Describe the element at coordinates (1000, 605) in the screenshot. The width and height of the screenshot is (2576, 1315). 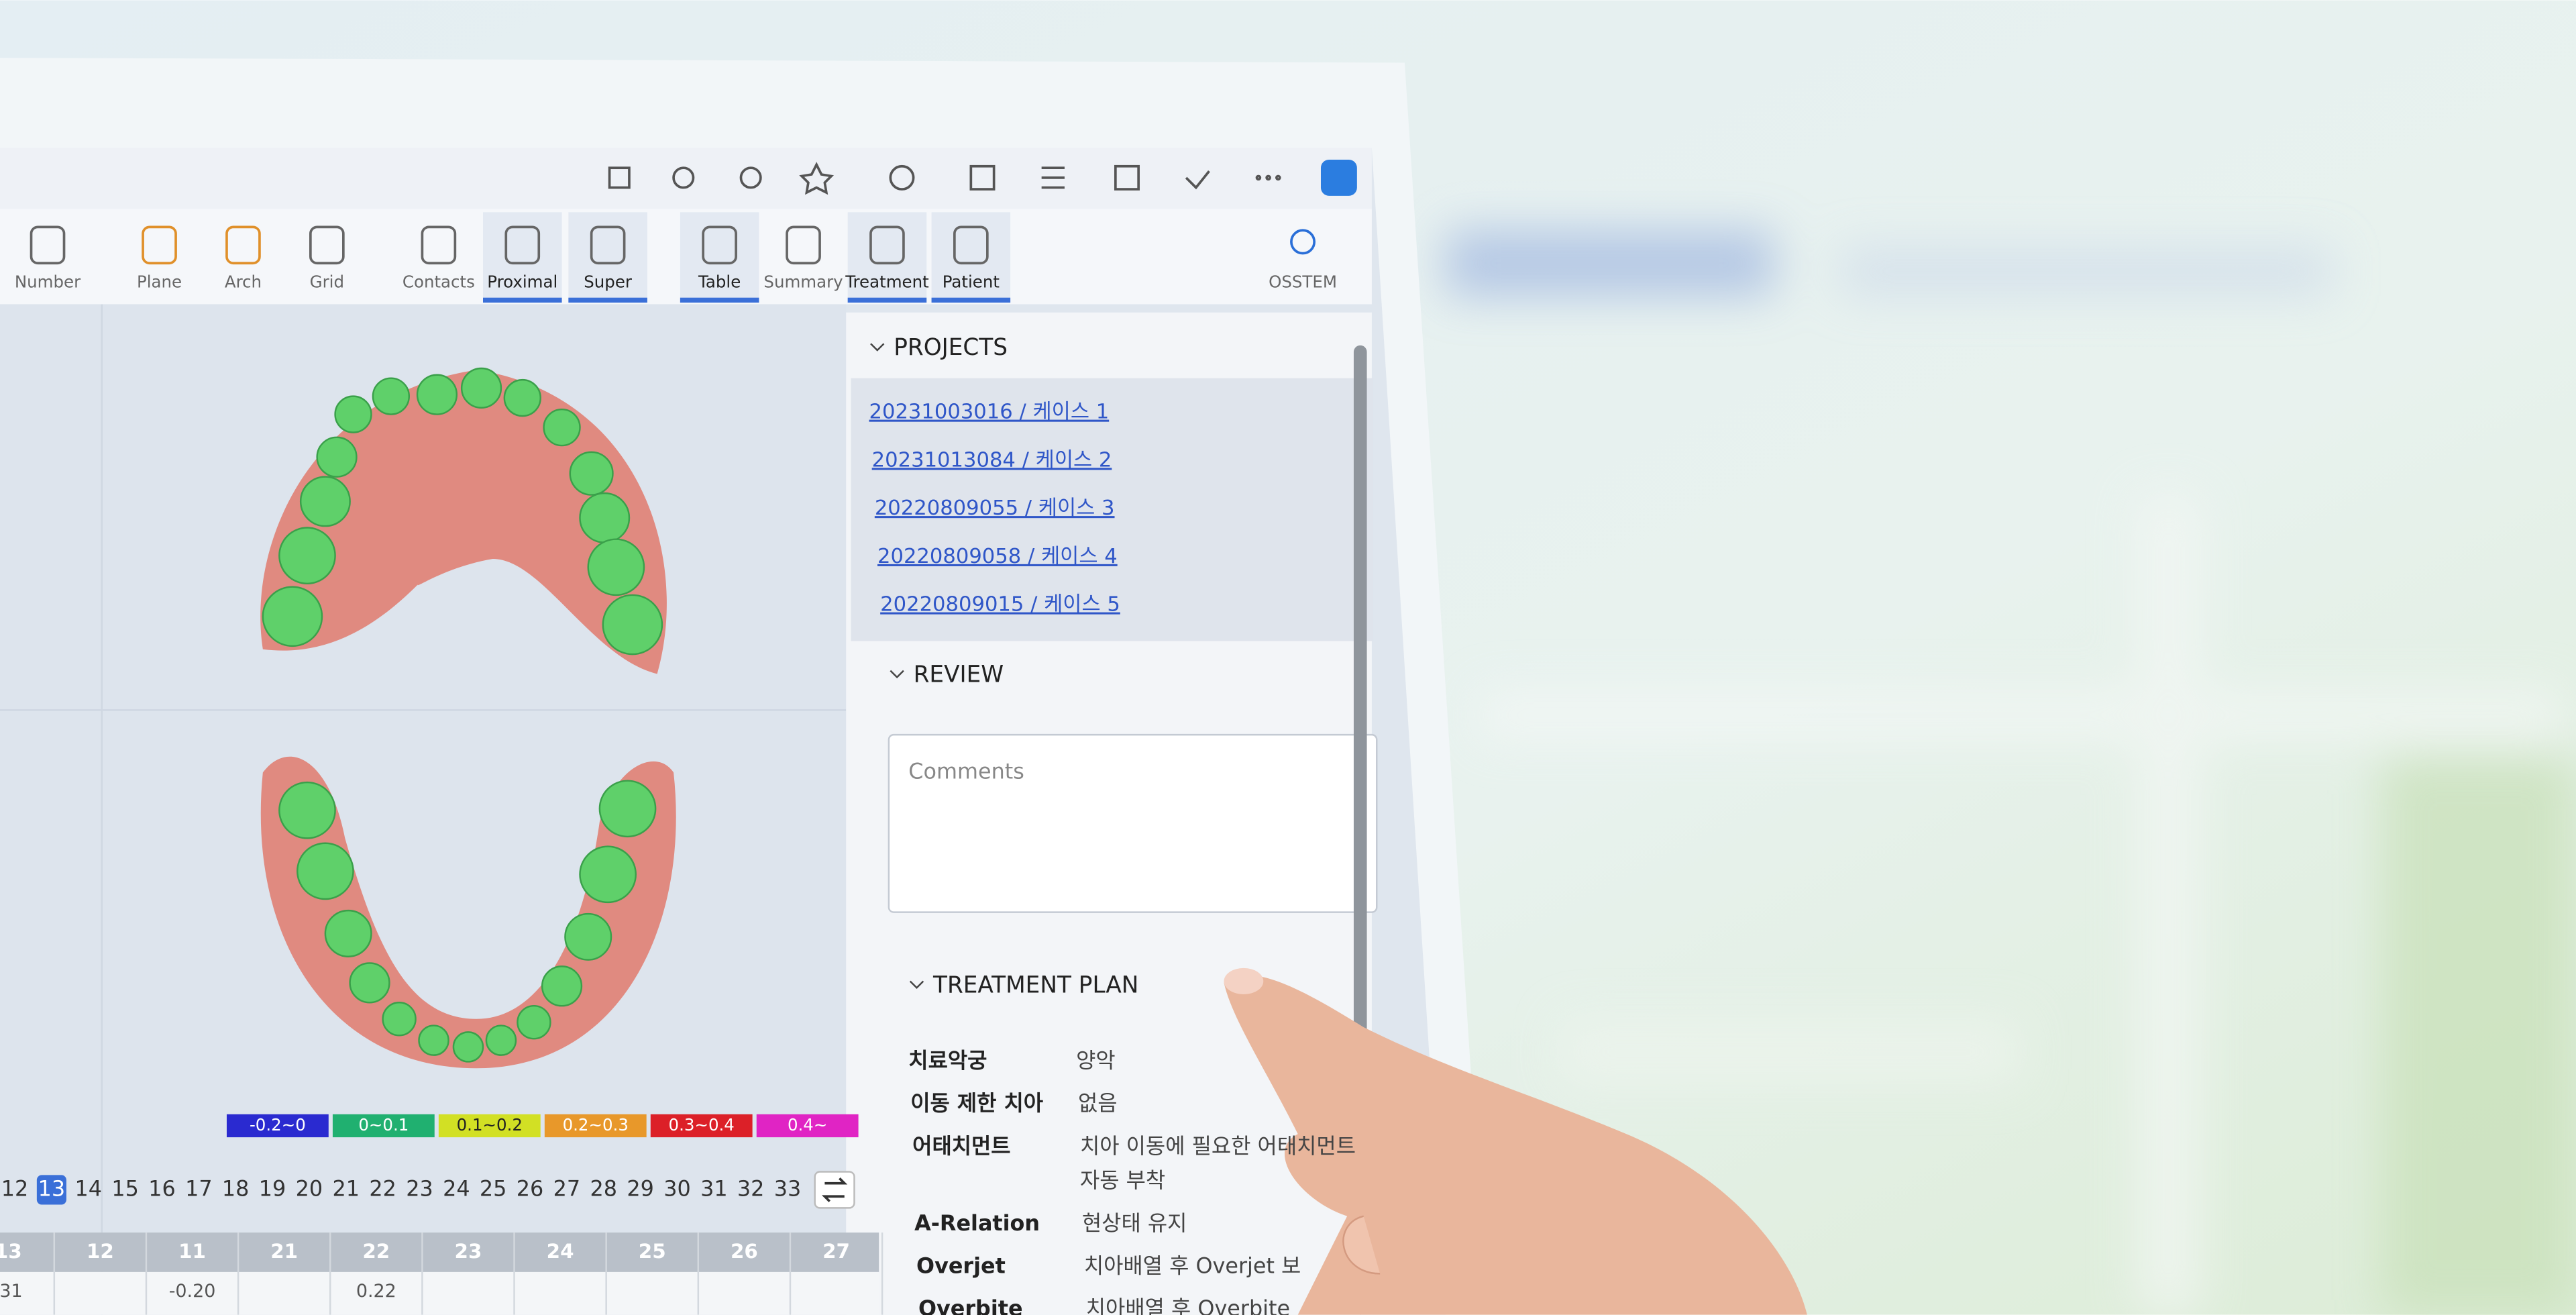
I see `project-link: 20220809015 / 케이스 5` at that location.